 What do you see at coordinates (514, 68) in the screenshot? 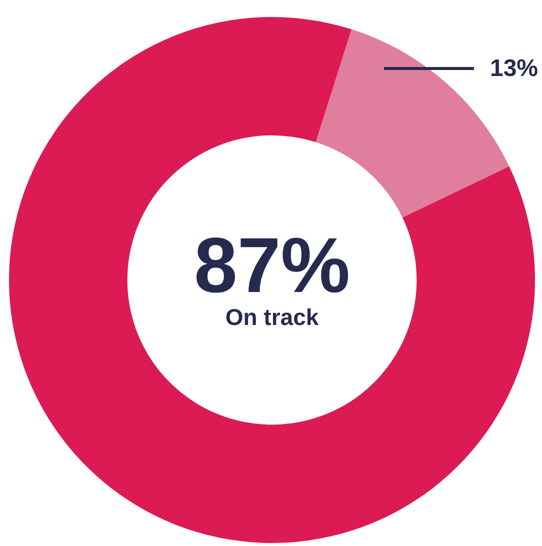
I see `data-label: 13%` at bounding box center [514, 68].